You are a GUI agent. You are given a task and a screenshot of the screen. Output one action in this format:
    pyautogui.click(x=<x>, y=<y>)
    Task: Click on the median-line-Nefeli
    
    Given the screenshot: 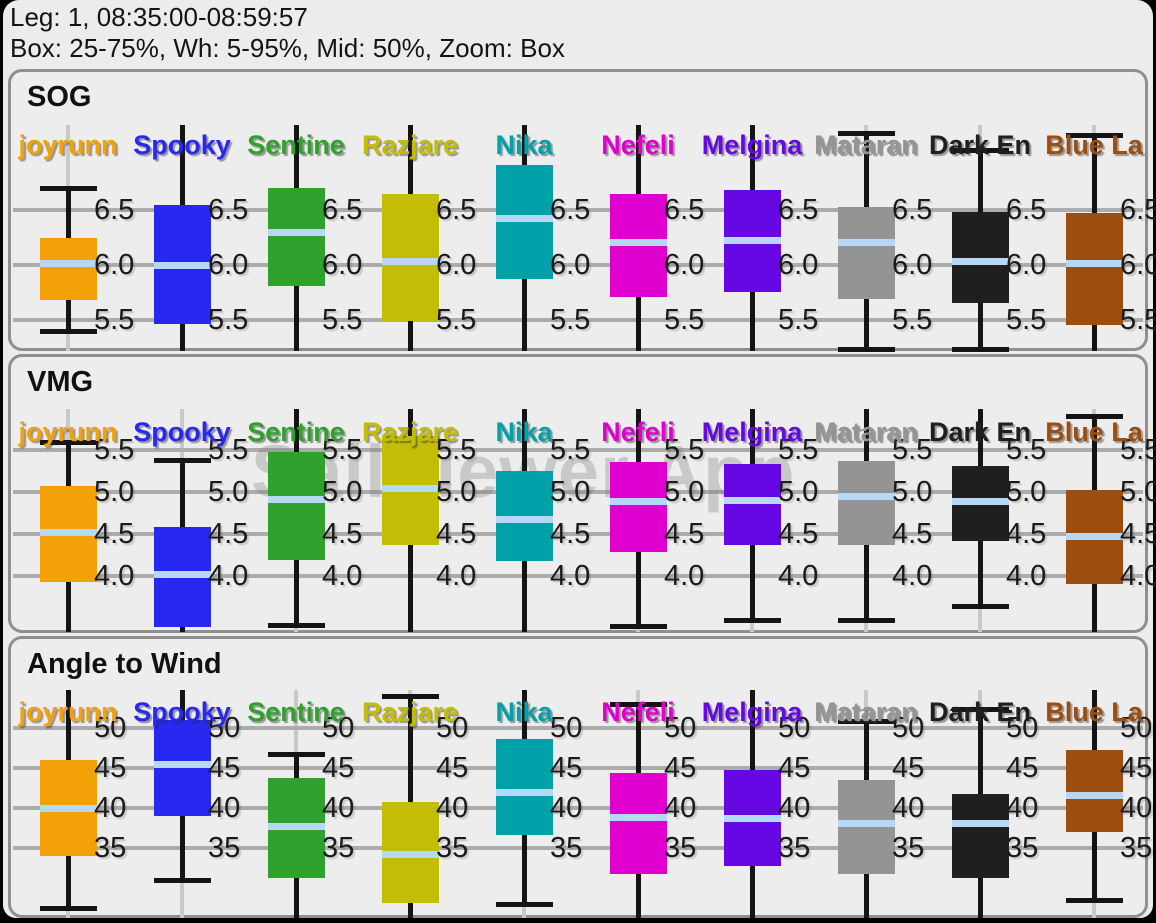 What is the action you would take?
    pyautogui.click(x=638, y=242)
    